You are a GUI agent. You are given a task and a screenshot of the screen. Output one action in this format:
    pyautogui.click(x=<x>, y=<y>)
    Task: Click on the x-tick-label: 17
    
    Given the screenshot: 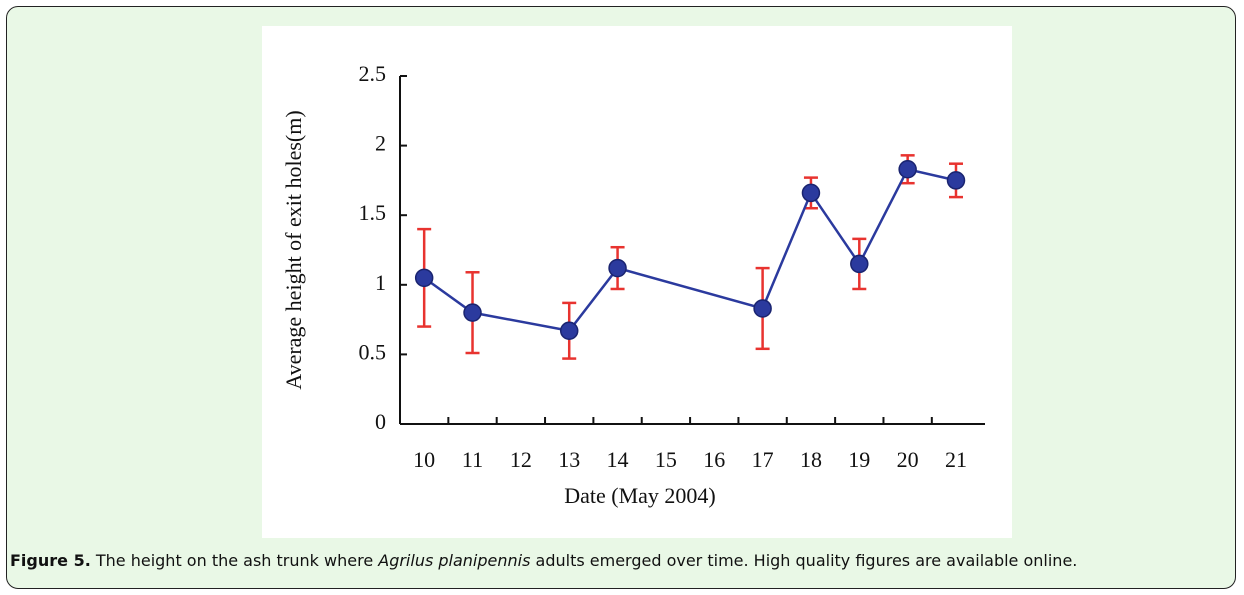 What is the action you would take?
    pyautogui.click(x=763, y=459)
    